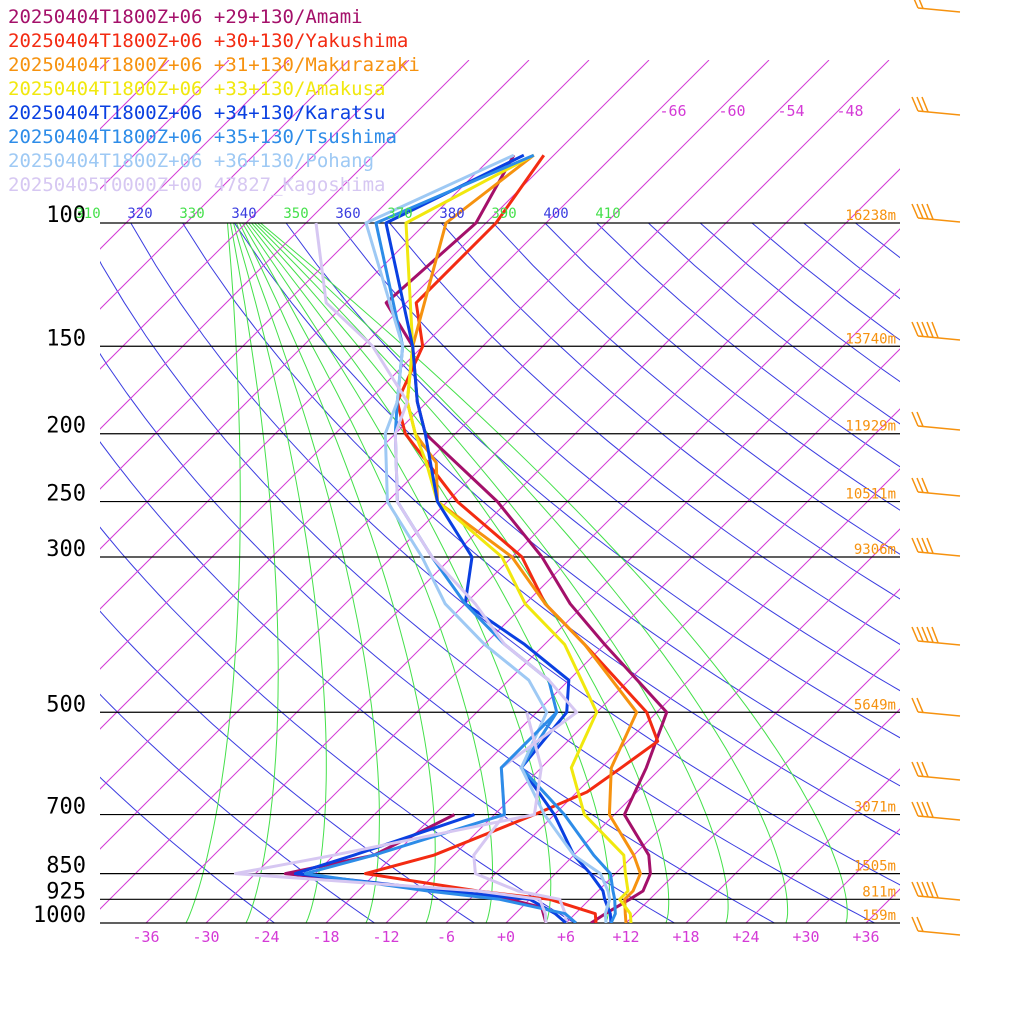 Image resolution: width=1024 pixels, height=1024 pixels. I want to click on temperature-tick-label: +24, so click(745, 937).